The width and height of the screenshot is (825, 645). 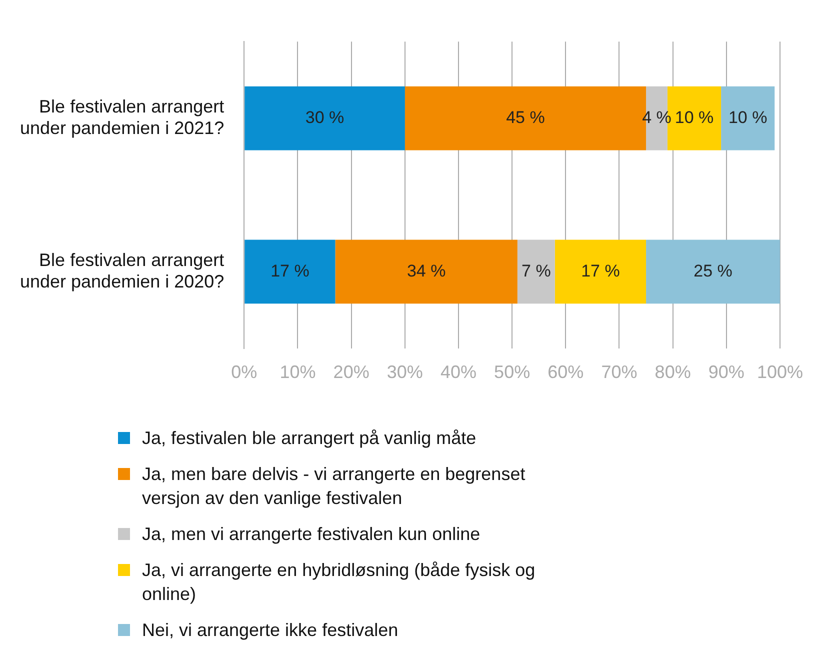 I want to click on x-tick-label: 90%, so click(x=726, y=372).